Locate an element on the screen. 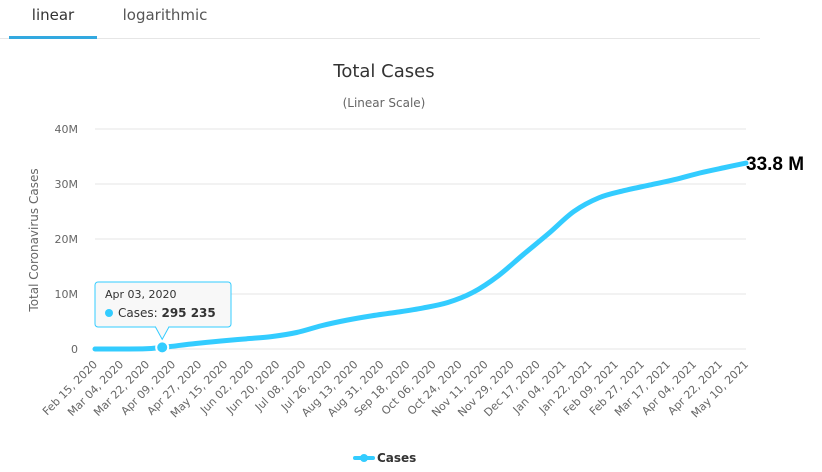 The width and height of the screenshot is (822, 472). chart-subtitle: (Linear Scale) is located at coordinates (384, 103).